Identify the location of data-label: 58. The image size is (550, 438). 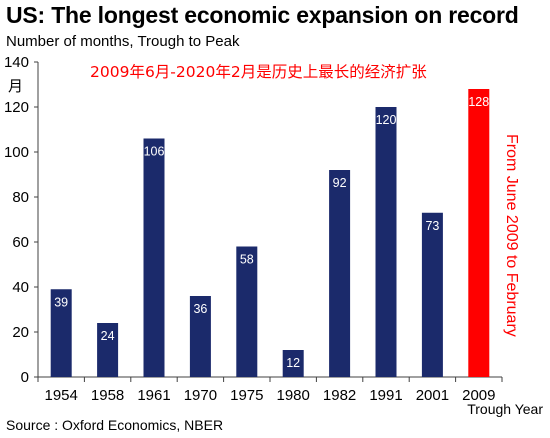
(247, 260).